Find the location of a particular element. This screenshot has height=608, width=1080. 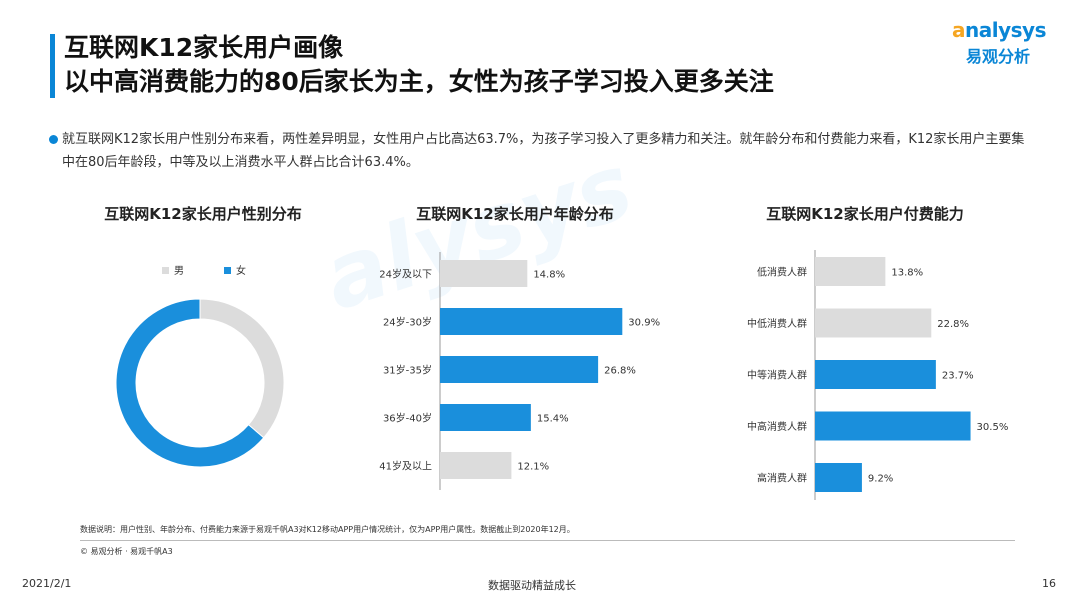

value-label: 14.8% is located at coordinates (549, 275).